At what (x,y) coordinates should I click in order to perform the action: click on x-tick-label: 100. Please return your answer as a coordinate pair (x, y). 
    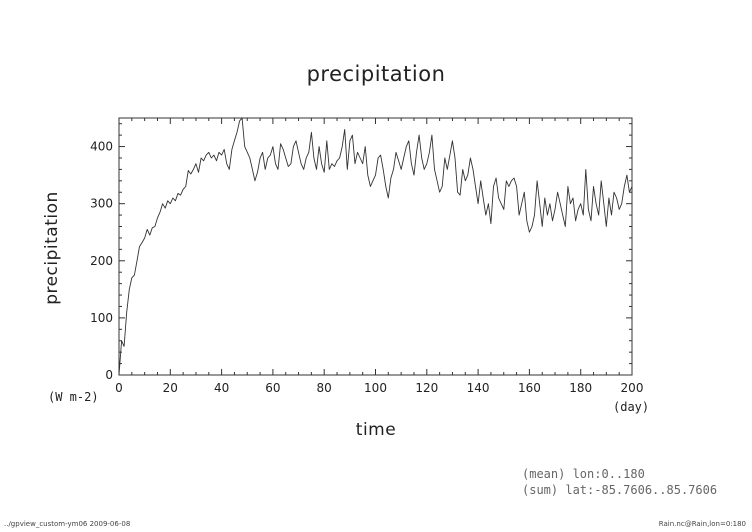
    Looking at the image, I should click on (375, 388).